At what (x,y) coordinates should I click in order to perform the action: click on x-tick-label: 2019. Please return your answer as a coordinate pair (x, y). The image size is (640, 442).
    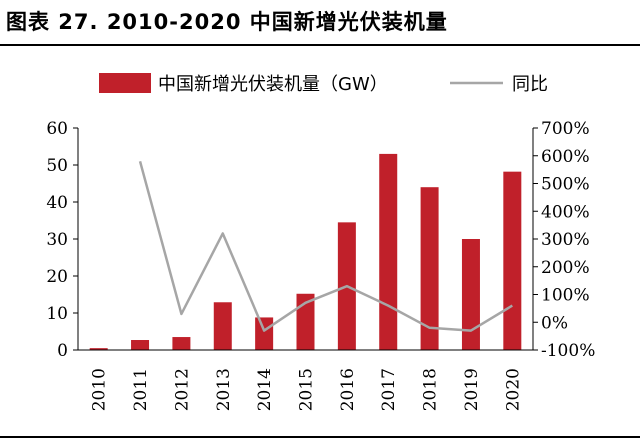
    Looking at the image, I should click on (472, 389).